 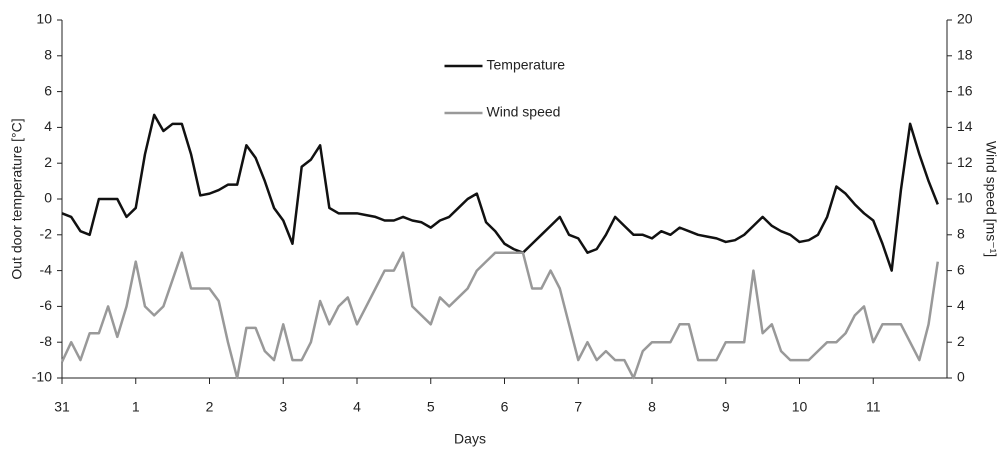 What do you see at coordinates (44, 19) in the screenshot?
I see `y-tick-label: 10` at bounding box center [44, 19].